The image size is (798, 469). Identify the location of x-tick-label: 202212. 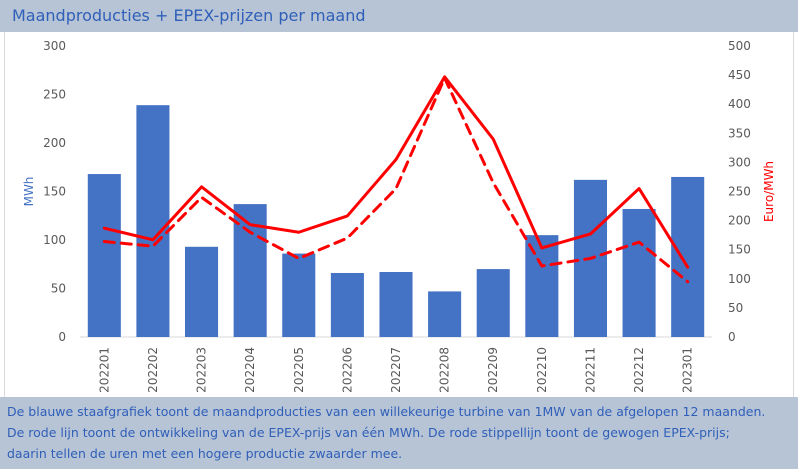
(639, 370).